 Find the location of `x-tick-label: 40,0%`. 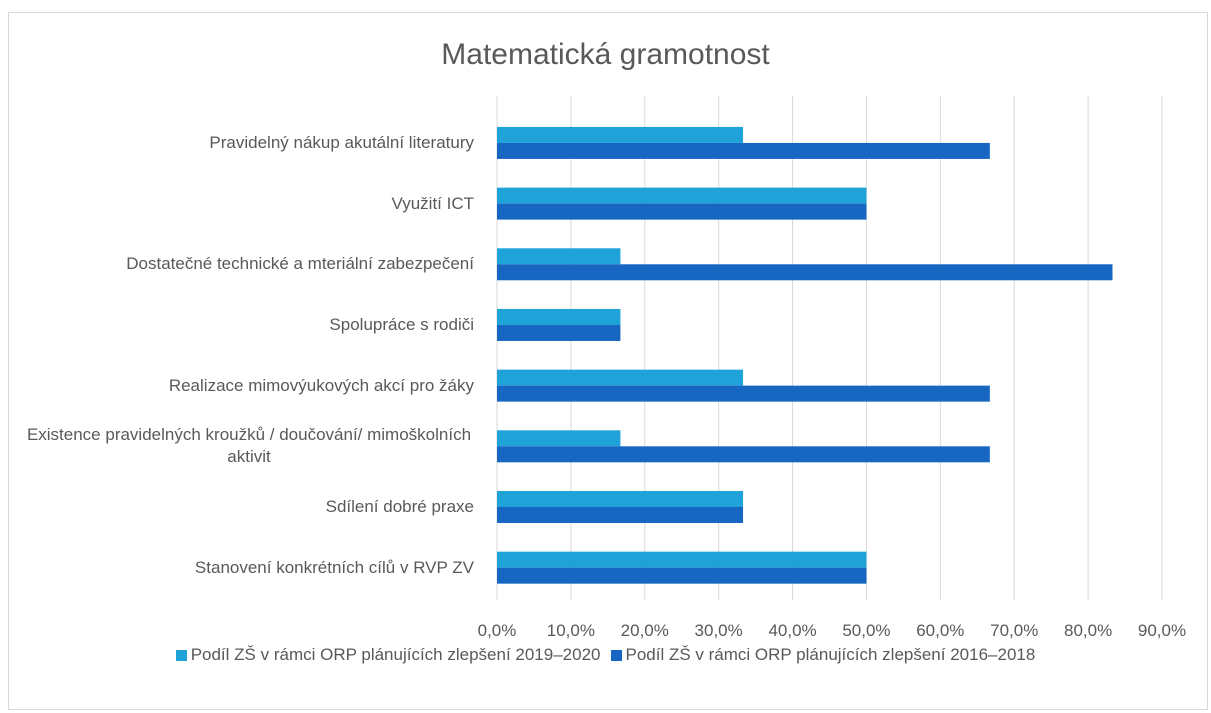

x-tick-label: 40,0% is located at coordinates (792, 630).